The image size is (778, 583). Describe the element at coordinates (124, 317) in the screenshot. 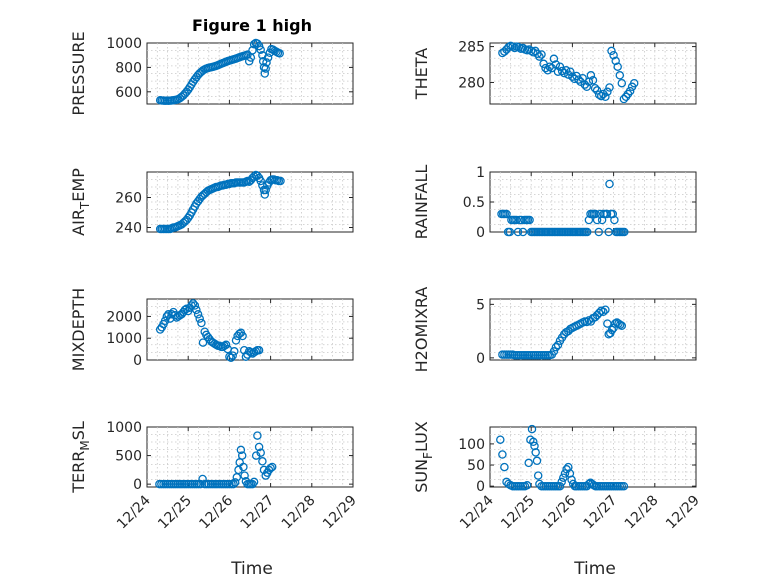

I see `y-tick-label: 2000` at that location.